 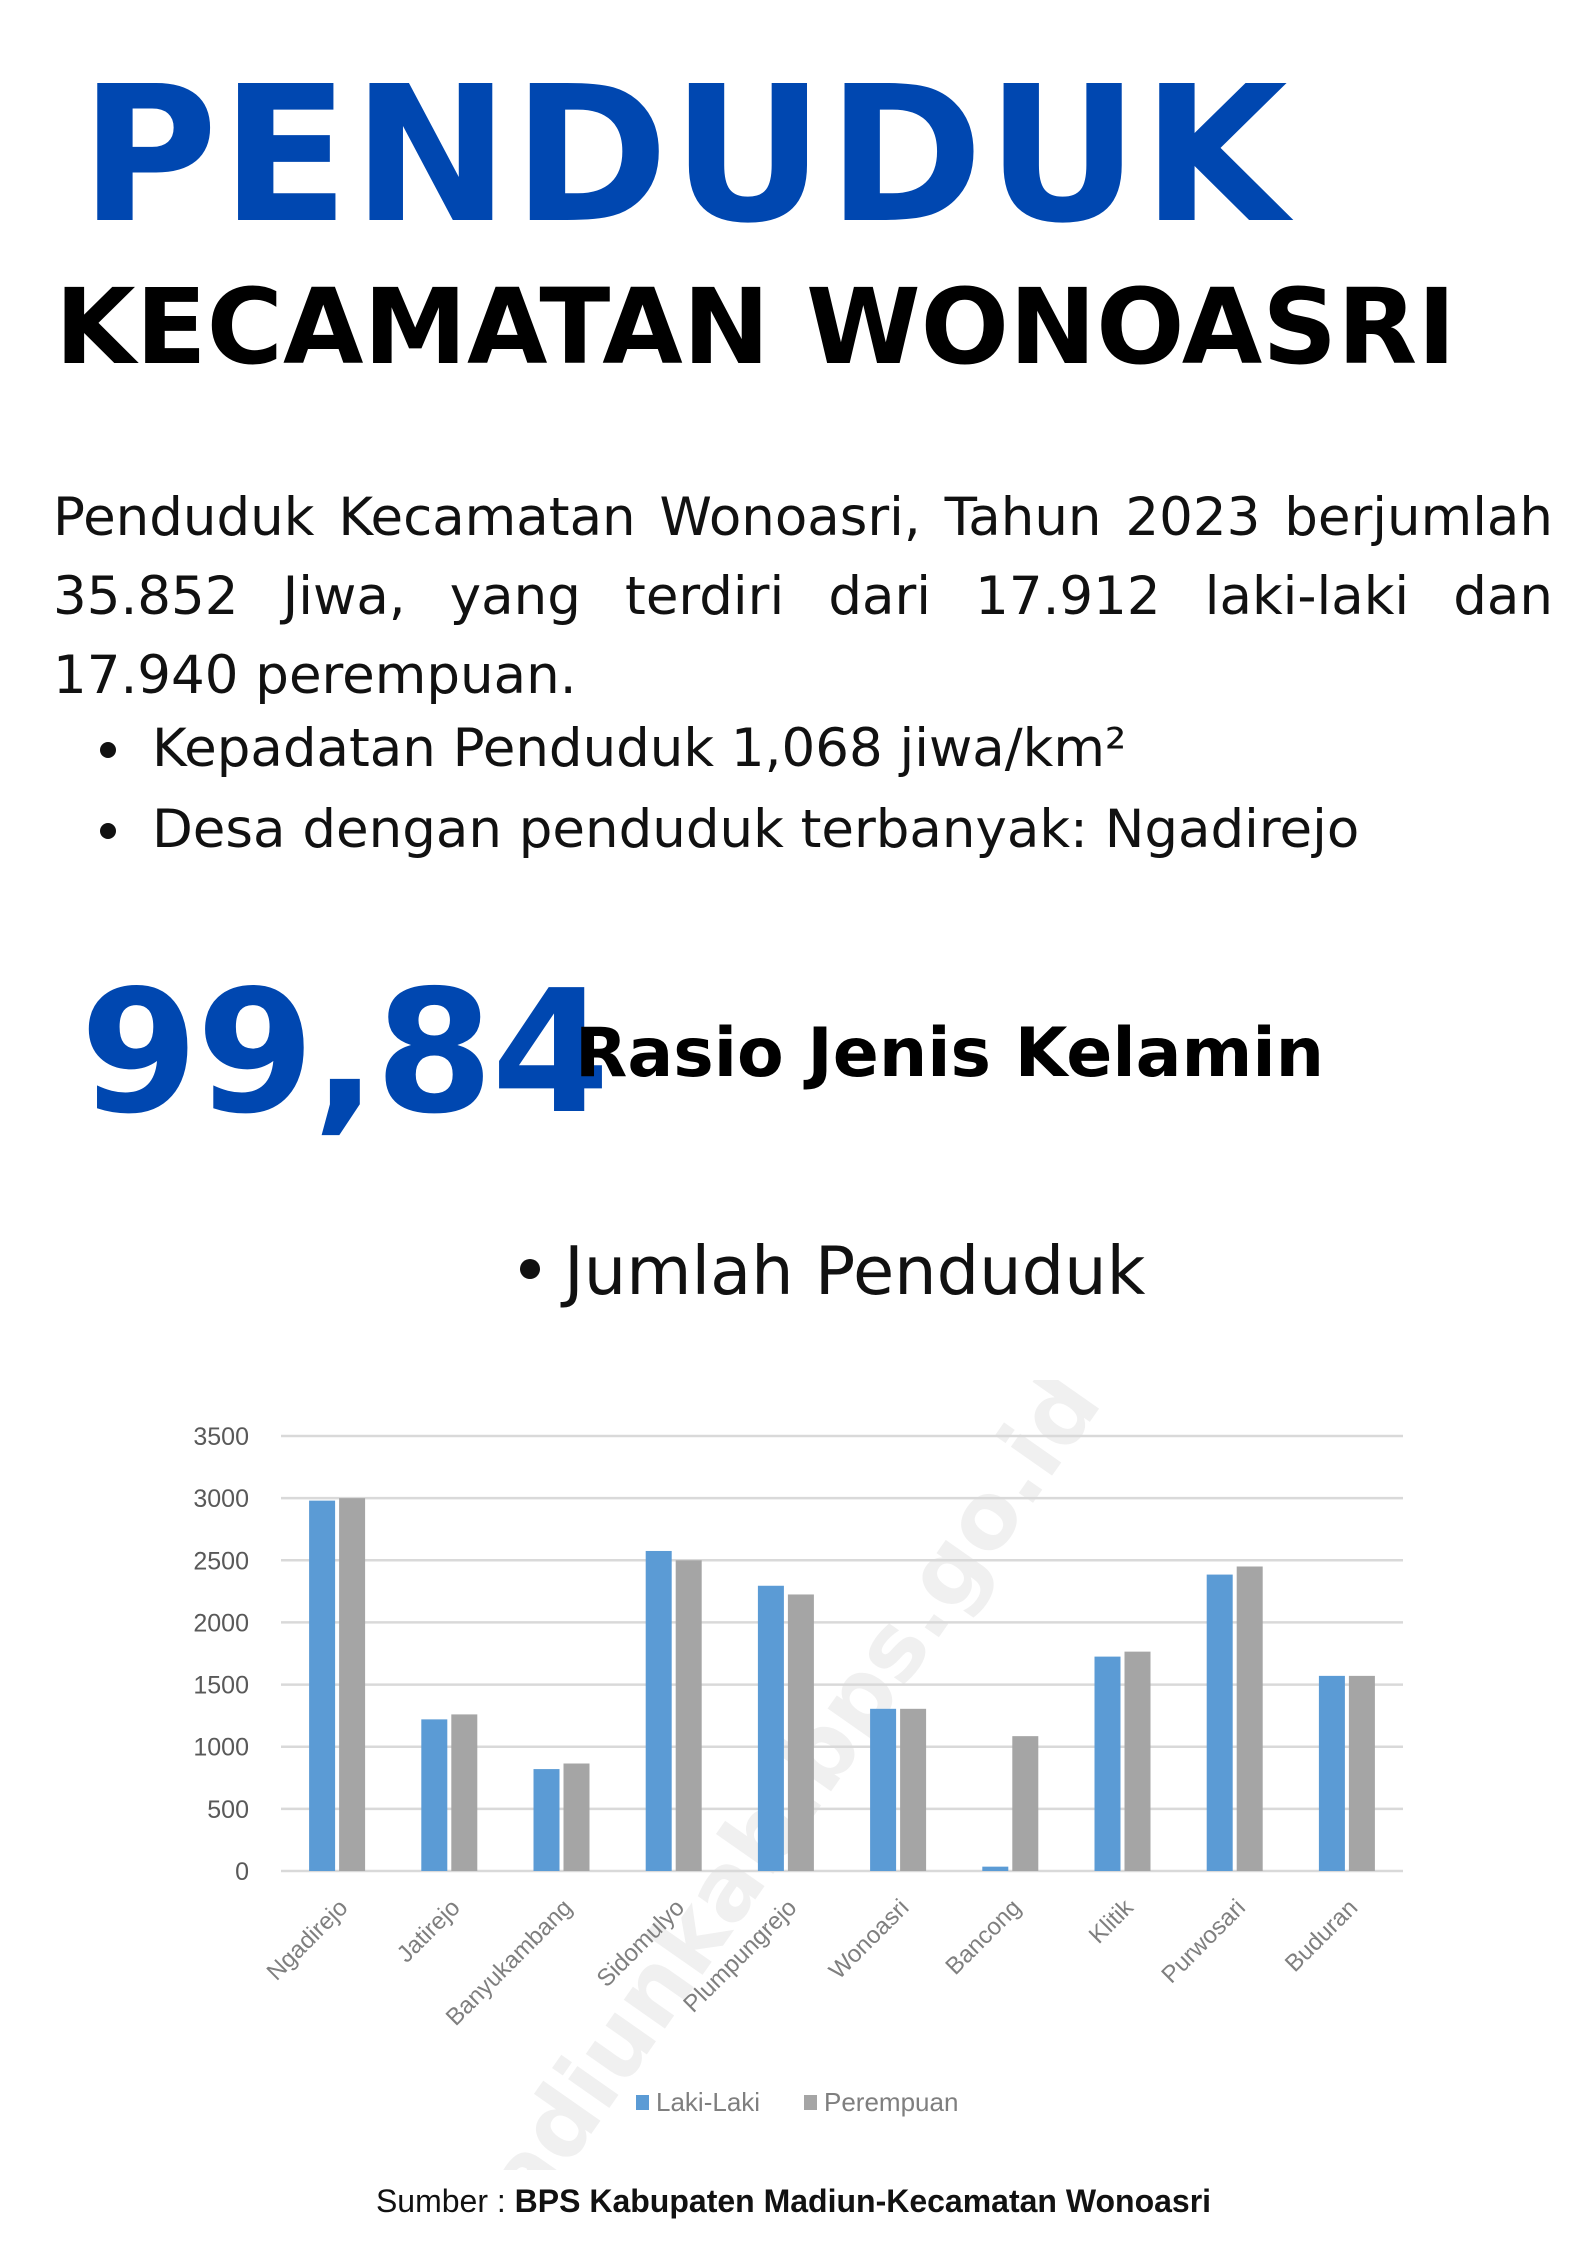 I want to click on chart-heading: Jumlah Penduduk, so click(x=832, y=1271).